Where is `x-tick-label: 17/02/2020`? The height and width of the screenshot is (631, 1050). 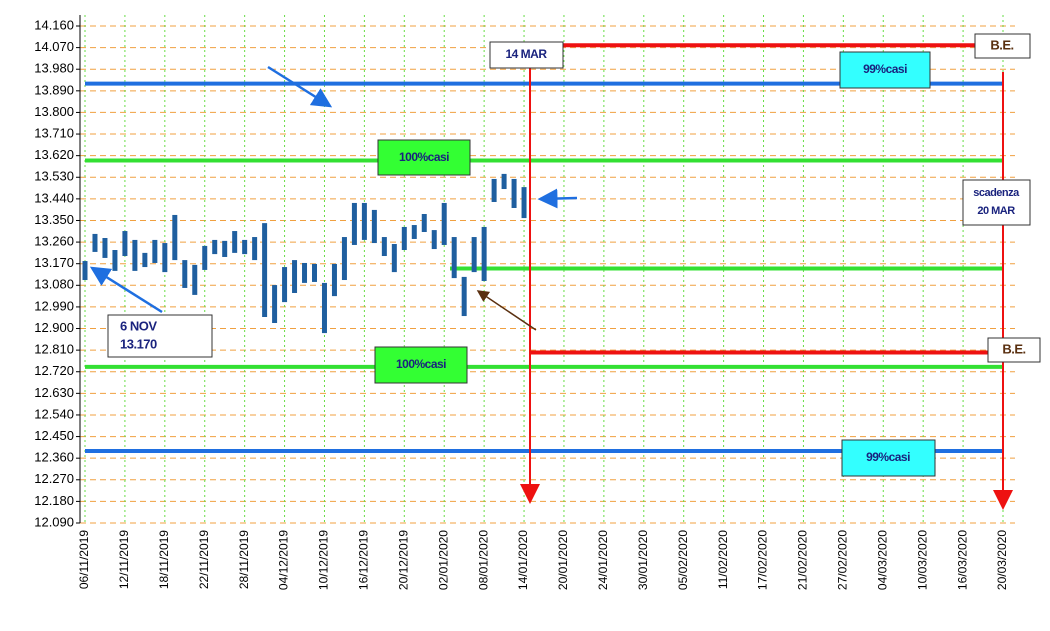
x-tick-label: 17/02/2020 is located at coordinates (763, 560).